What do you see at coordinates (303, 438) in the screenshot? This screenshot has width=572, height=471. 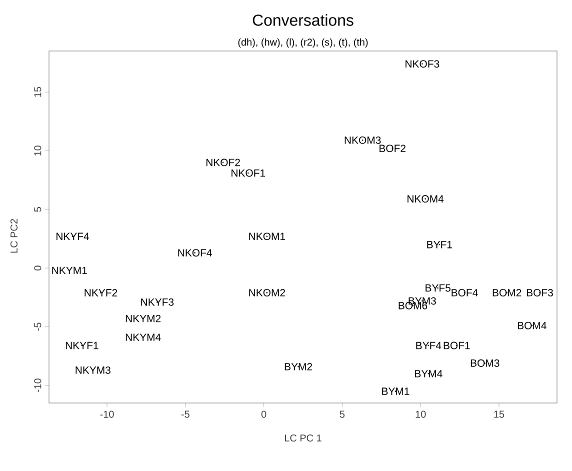 I see `x-axis-title: LC PC 1` at bounding box center [303, 438].